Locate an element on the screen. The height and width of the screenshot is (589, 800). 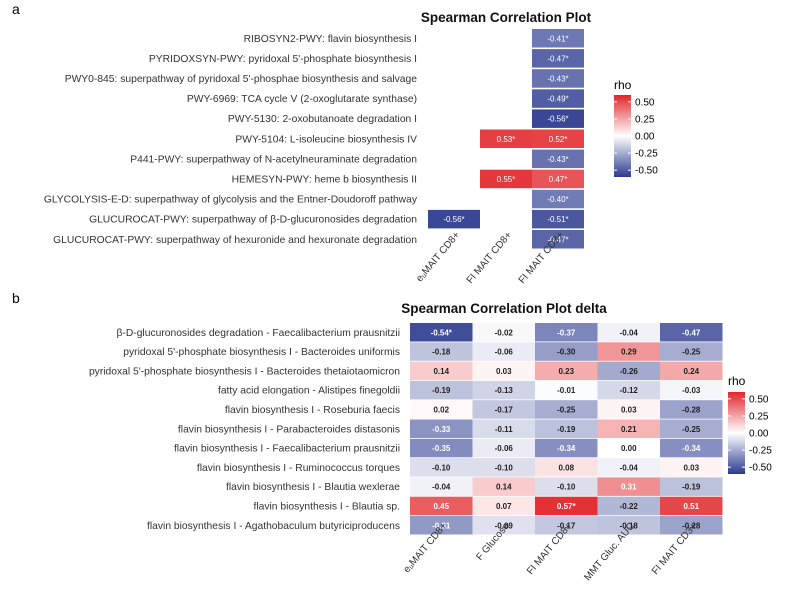
panel-b-cell-label: -0.09 is located at coordinates (504, 525).